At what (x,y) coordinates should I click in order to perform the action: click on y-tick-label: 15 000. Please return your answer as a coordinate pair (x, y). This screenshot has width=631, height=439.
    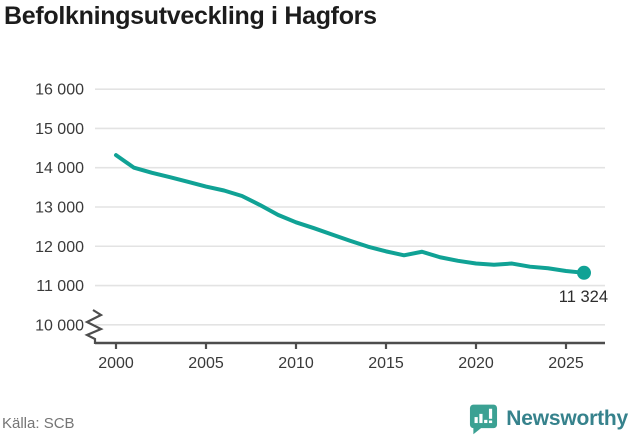
    Looking at the image, I should click on (59, 129).